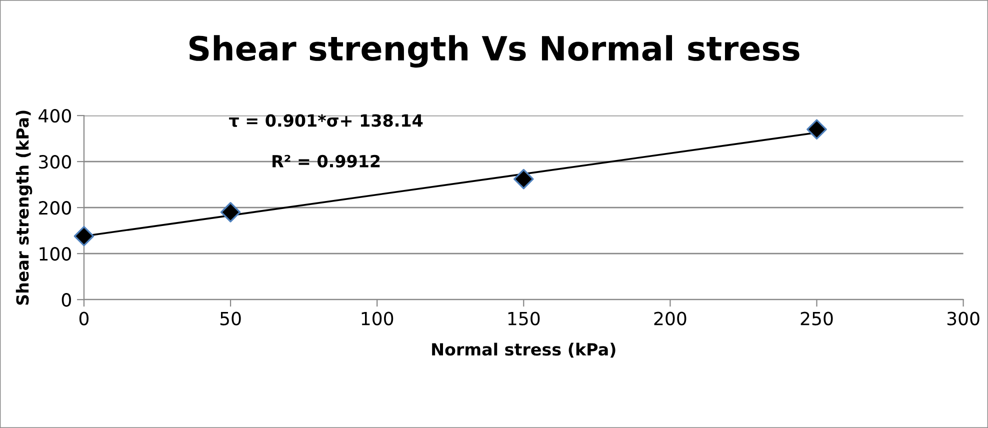  I want to click on annotation: τ = 0.901*σ+ 138.14, so click(326, 120).